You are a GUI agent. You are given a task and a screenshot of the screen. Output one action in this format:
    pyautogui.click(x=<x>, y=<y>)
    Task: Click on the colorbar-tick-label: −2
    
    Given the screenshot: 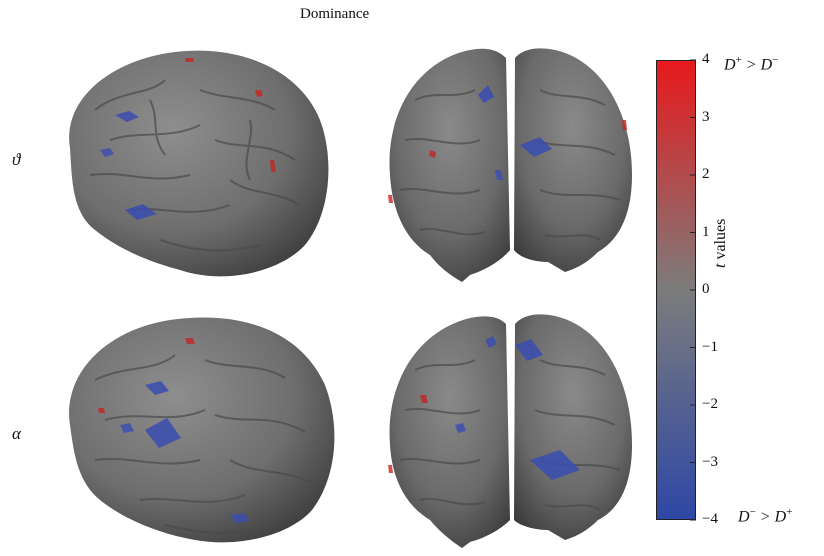 What is the action you would take?
    pyautogui.click(x=710, y=404)
    